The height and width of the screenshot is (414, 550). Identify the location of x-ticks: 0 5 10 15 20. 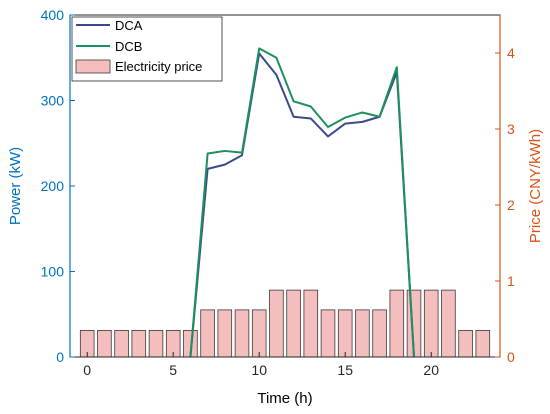
(261, 365).